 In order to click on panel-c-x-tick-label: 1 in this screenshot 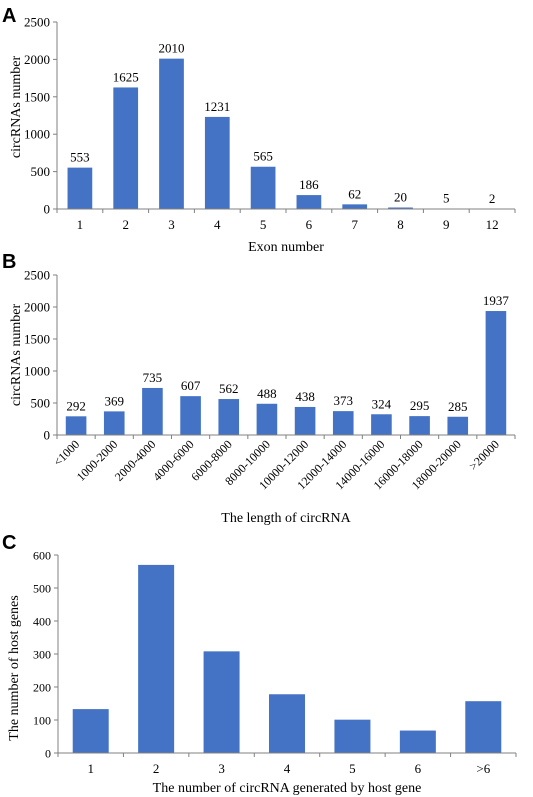, I will do `click(90, 768)`.